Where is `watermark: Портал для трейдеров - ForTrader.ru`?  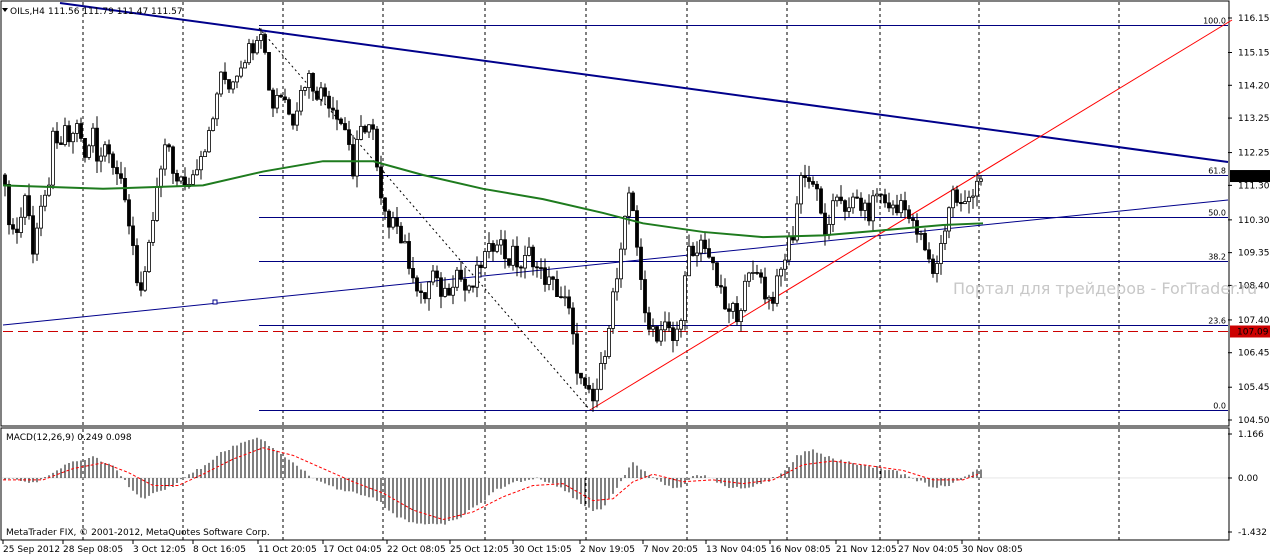 watermark: Портал для трейдеров - ForTrader.ru is located at coordinates (1105, 288).